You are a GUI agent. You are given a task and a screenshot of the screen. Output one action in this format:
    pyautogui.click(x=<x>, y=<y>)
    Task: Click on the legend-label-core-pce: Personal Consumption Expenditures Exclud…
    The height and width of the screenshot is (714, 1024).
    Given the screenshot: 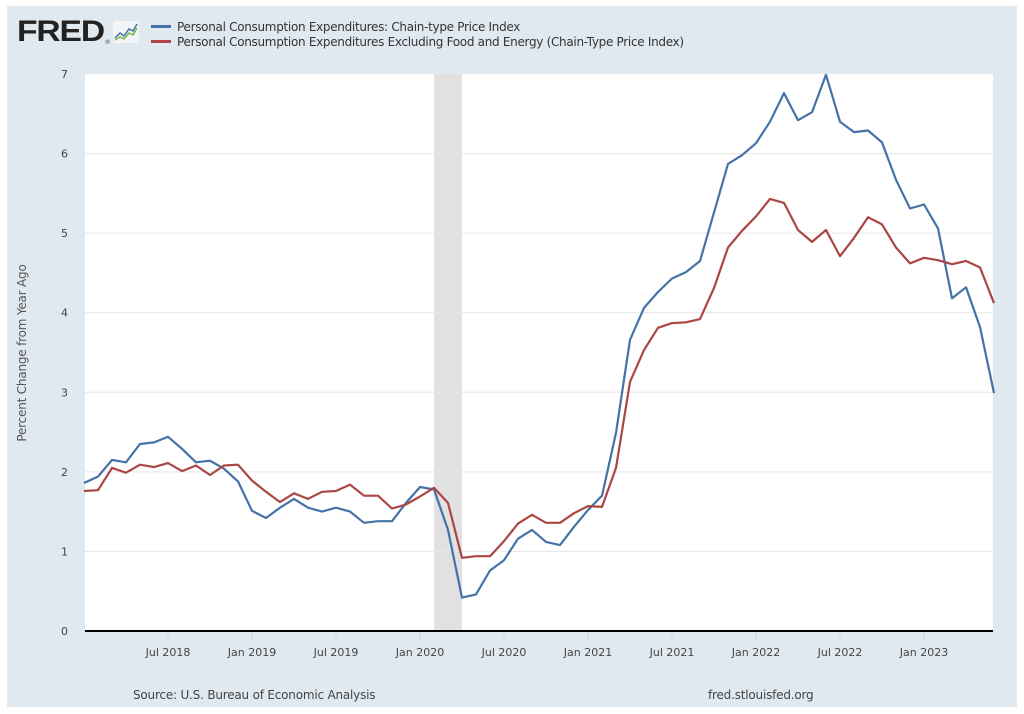 What is the action you would take?
    pyautogui.click(x=430, y=41)
    